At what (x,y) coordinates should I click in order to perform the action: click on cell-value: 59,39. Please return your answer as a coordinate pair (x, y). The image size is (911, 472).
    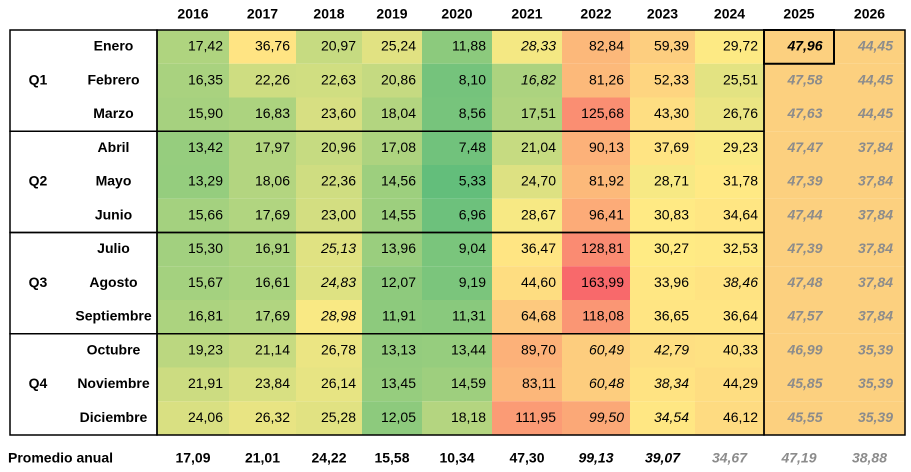
    Looking at the image, I should click on (671, 46).